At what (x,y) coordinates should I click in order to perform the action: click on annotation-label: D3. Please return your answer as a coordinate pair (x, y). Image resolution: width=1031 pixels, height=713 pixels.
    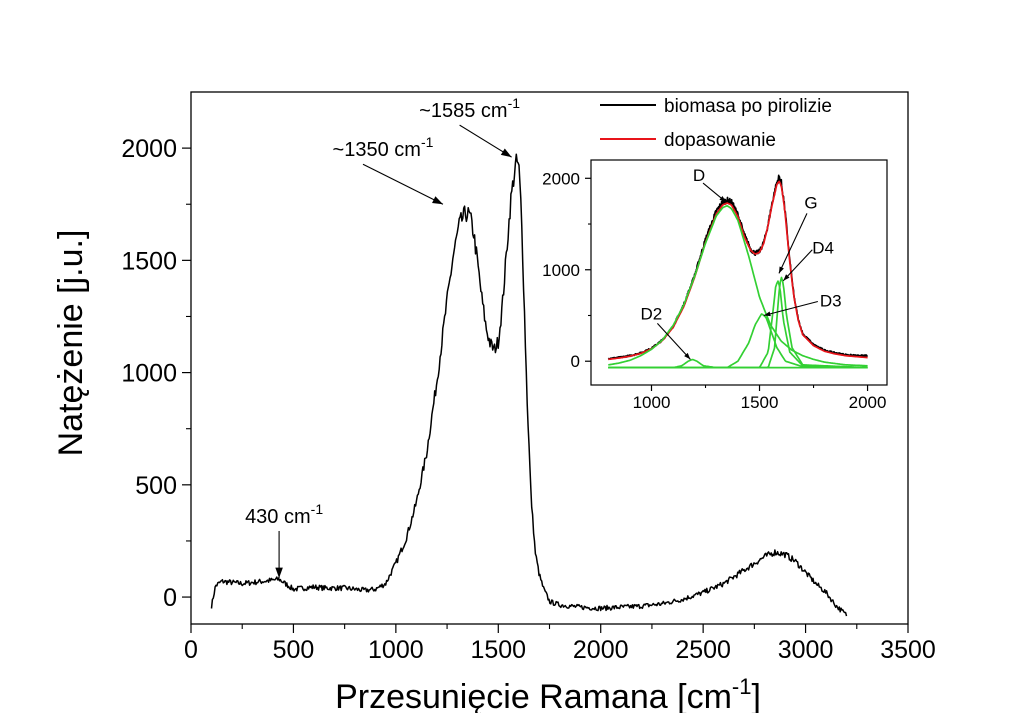
    Looking at the image, I should click on (831, 300).